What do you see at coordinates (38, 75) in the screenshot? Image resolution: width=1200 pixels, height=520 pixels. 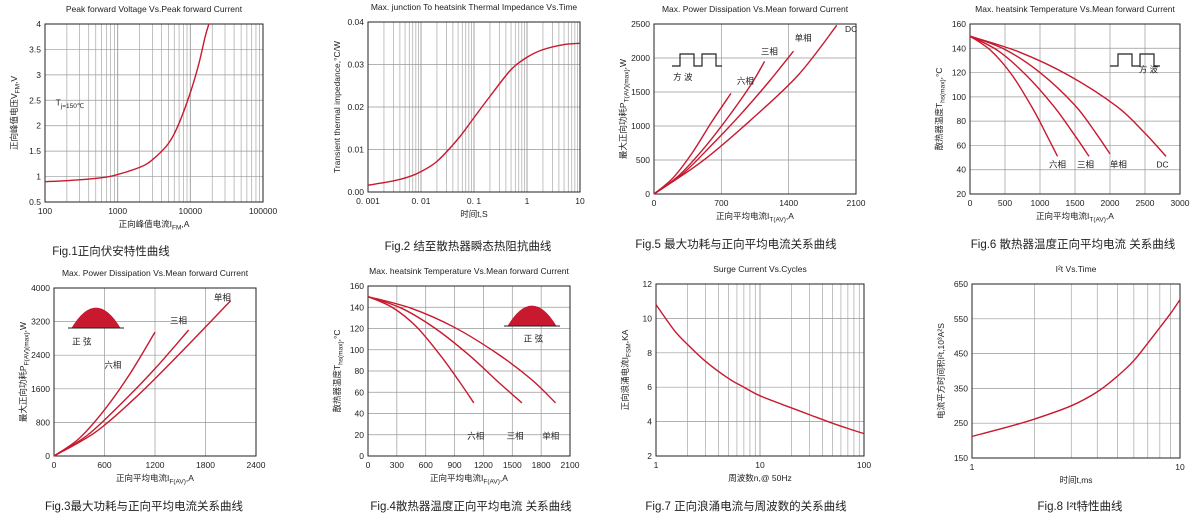 I see `y-tick-label: 3` at bounding box center [38, 75].